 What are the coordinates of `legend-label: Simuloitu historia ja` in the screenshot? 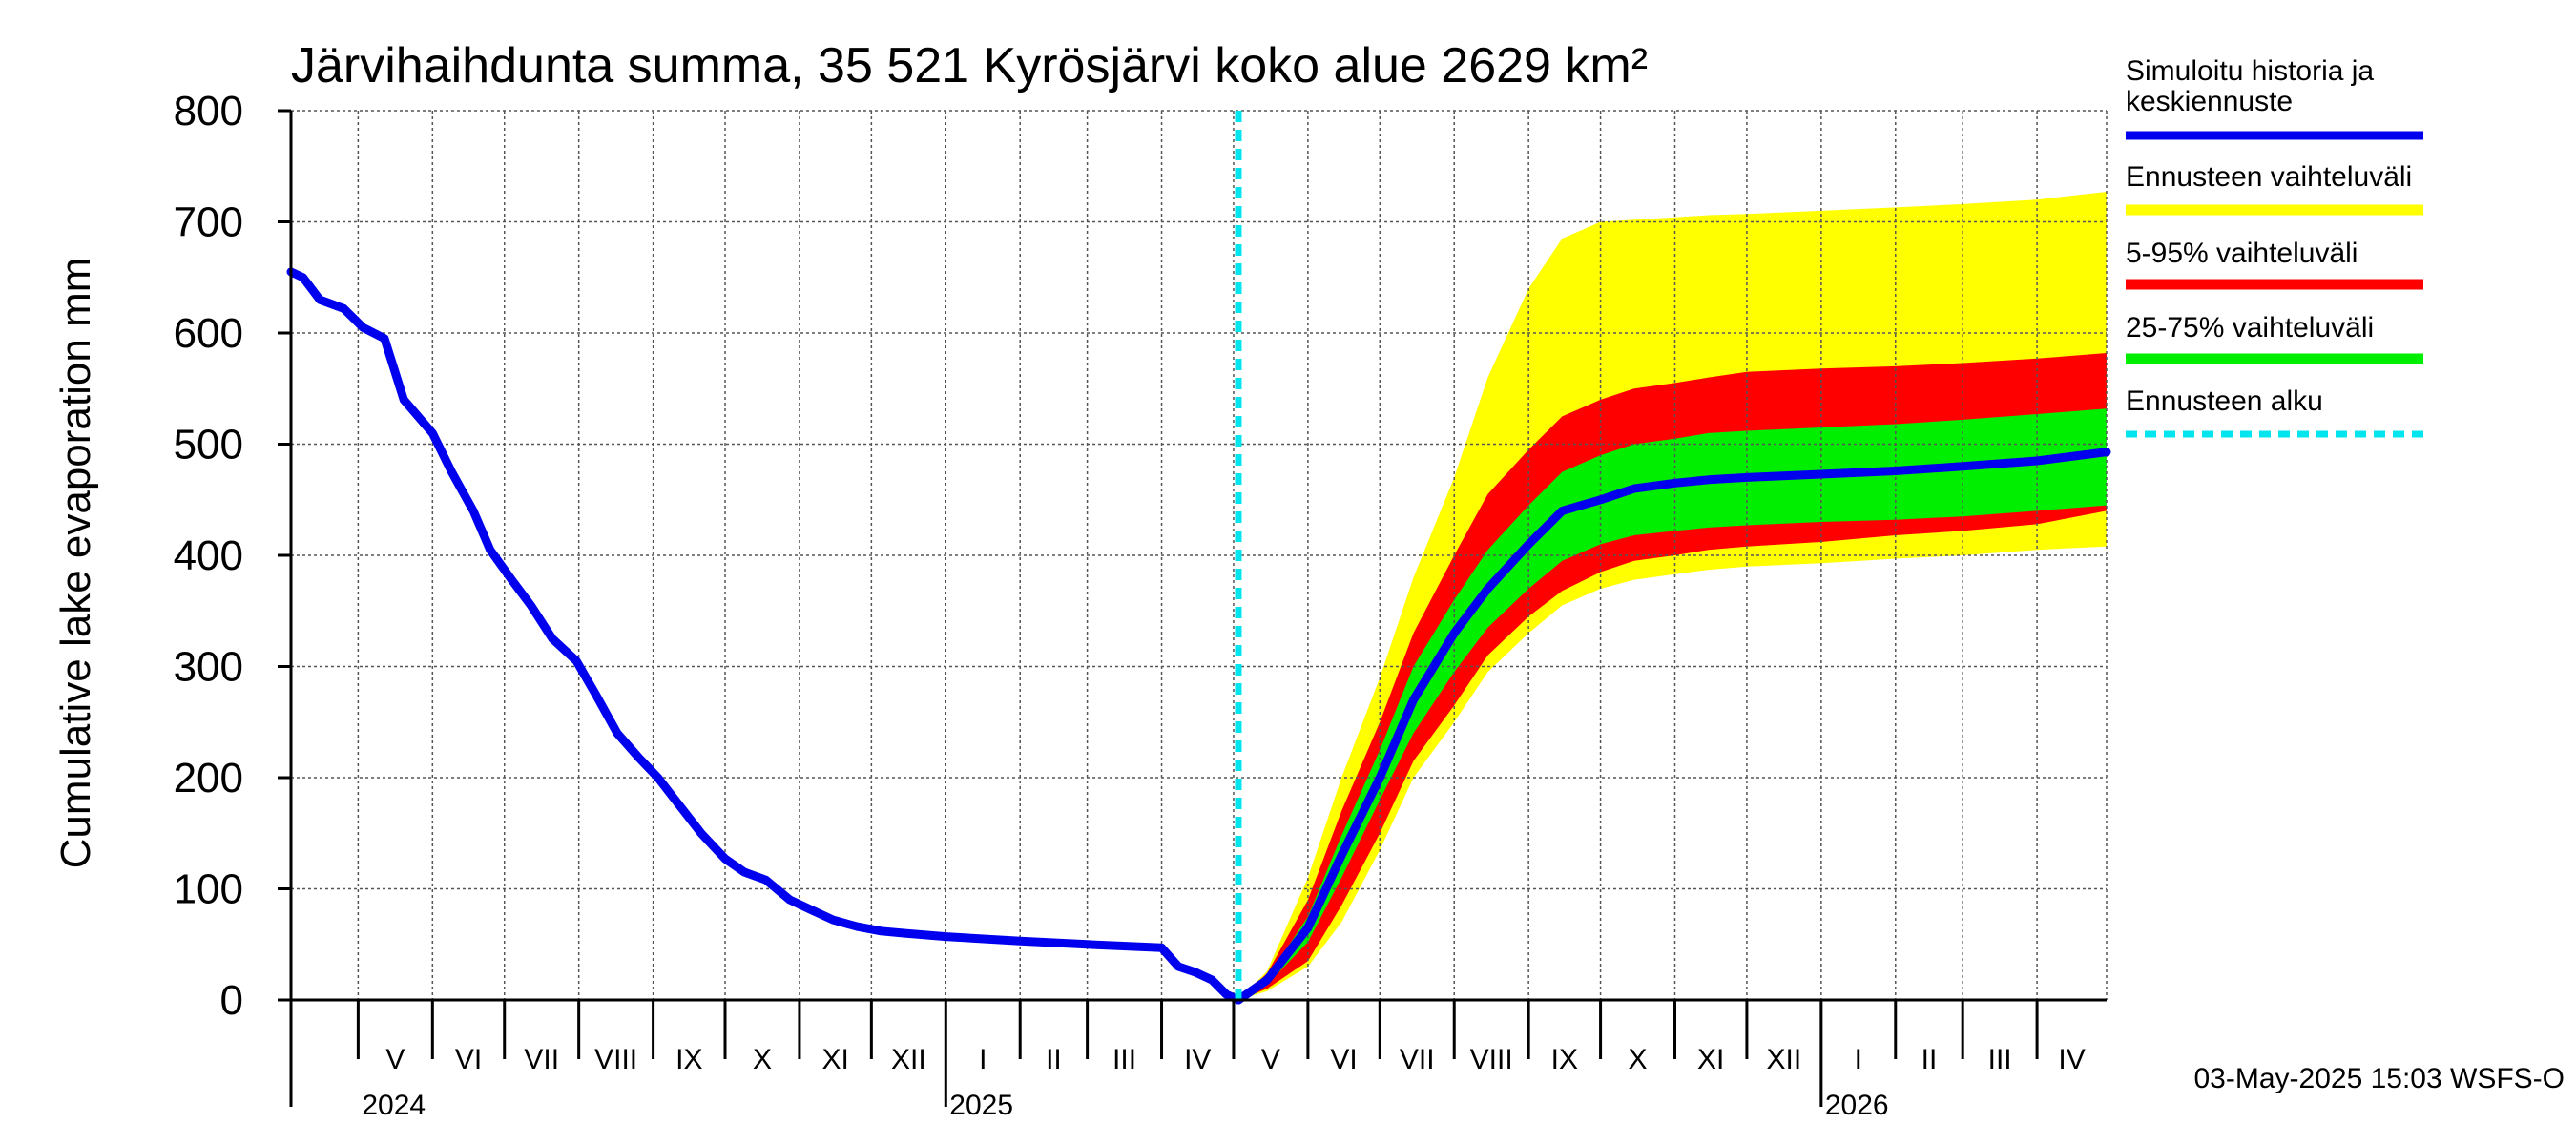 It's located at (2250, 71).